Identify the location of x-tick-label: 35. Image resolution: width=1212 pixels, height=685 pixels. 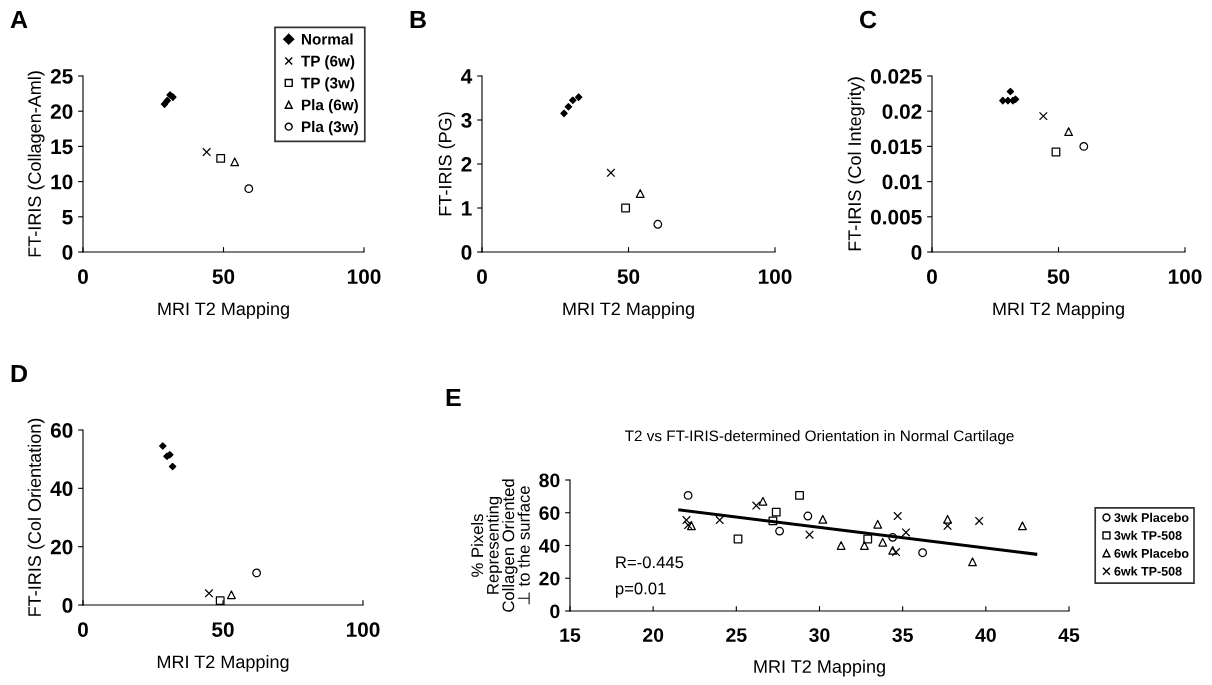
(902, 635).